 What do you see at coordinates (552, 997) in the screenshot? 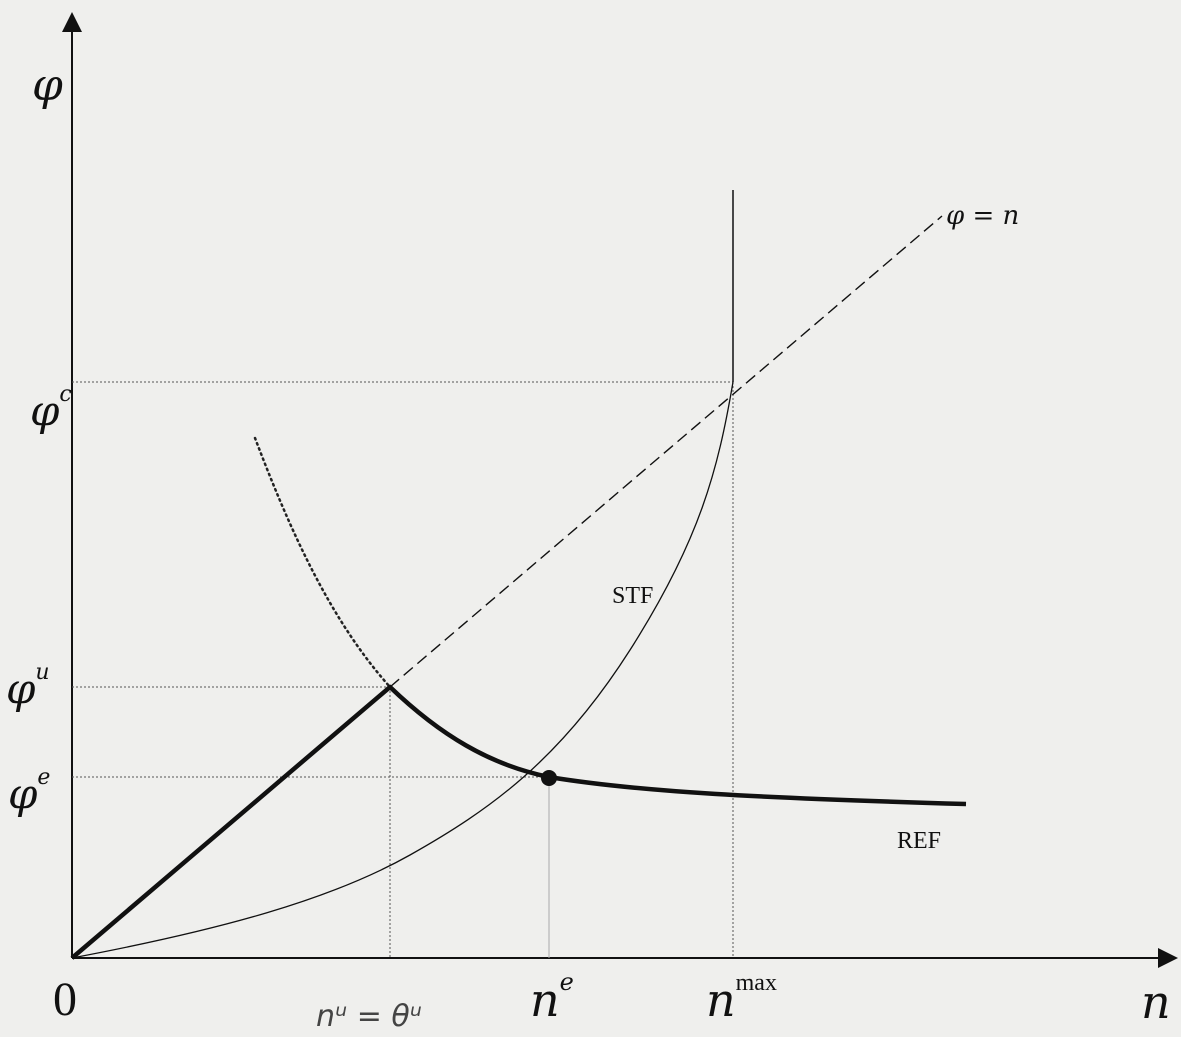
I see `n-e-label: ne` at bounding box center [552, 997].